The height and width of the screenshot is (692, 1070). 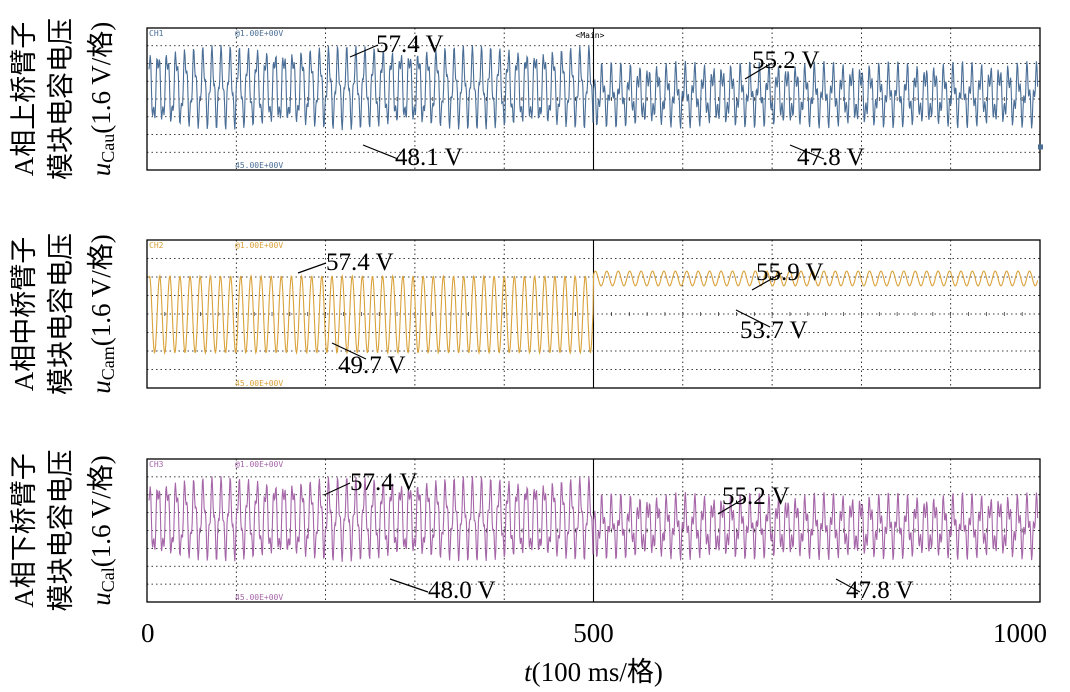 I want to click on ylabel-symbol: uCam(1.6 V/格), so click(x=102, y=314).